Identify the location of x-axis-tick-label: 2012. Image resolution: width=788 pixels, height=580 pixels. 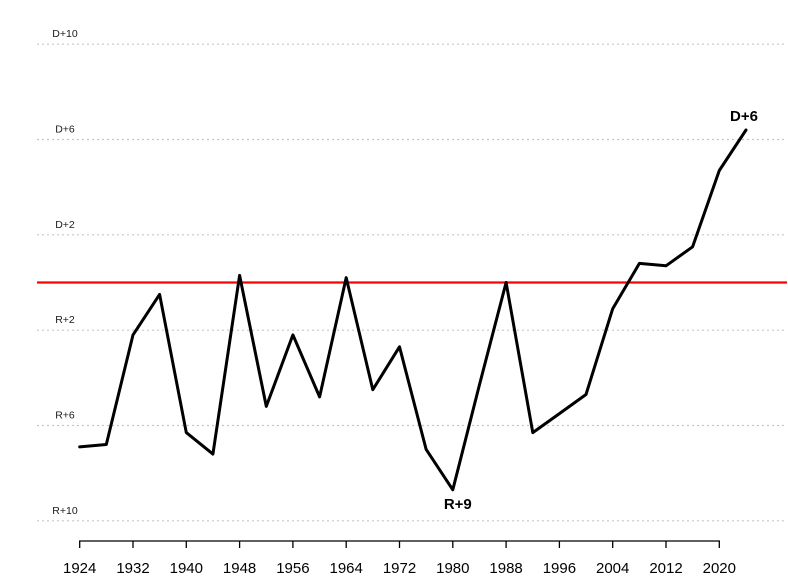
(665, 568).